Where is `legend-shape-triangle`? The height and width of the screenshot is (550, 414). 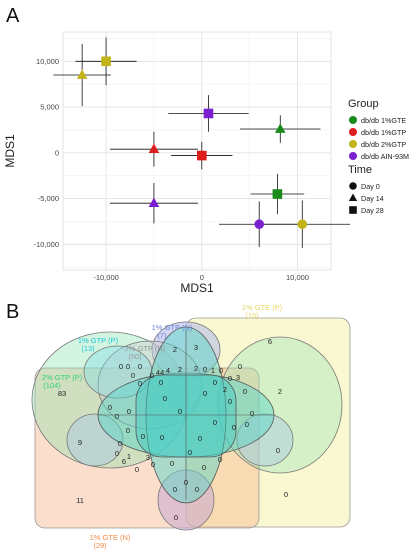 legend-shape-triangle is located at coordinates (353, 197).